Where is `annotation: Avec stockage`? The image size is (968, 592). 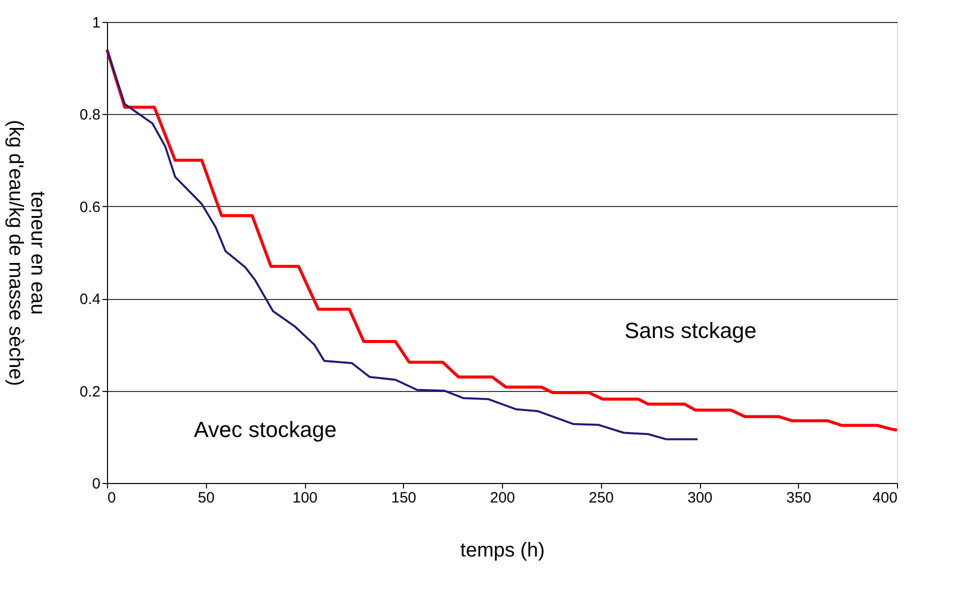 annotation: Avec stockage is located at coordinates (265, 429).